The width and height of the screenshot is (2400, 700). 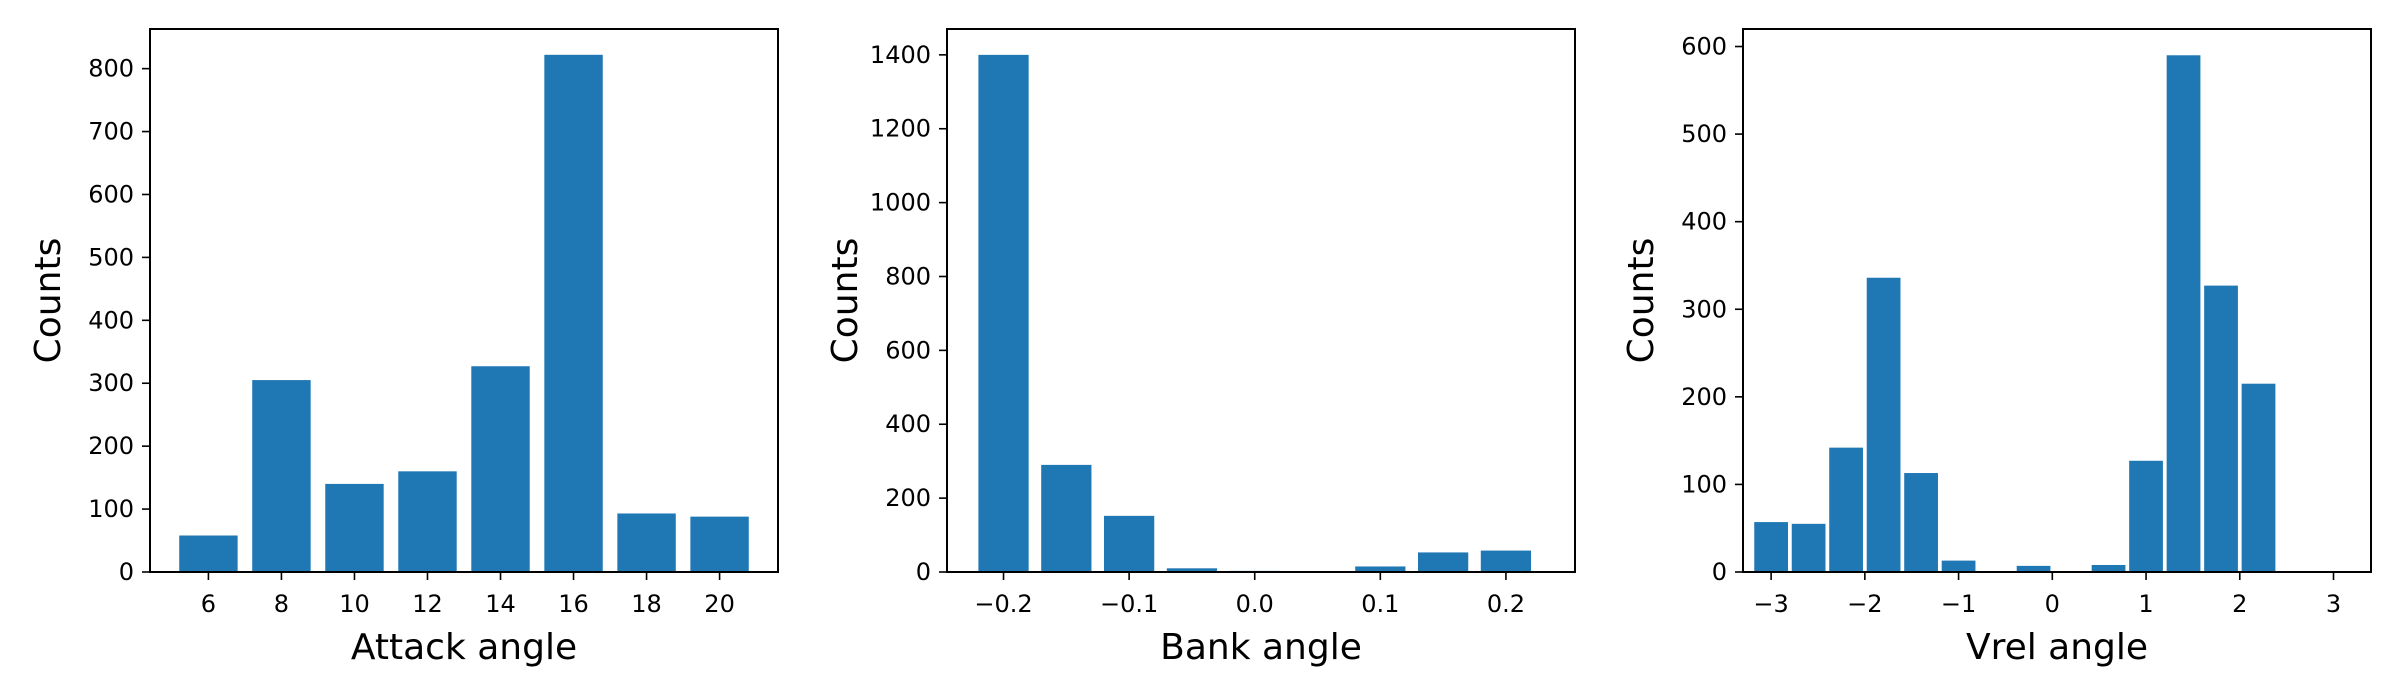 I want to click on x-tick-label: 3, so click(x=2333, y=604).